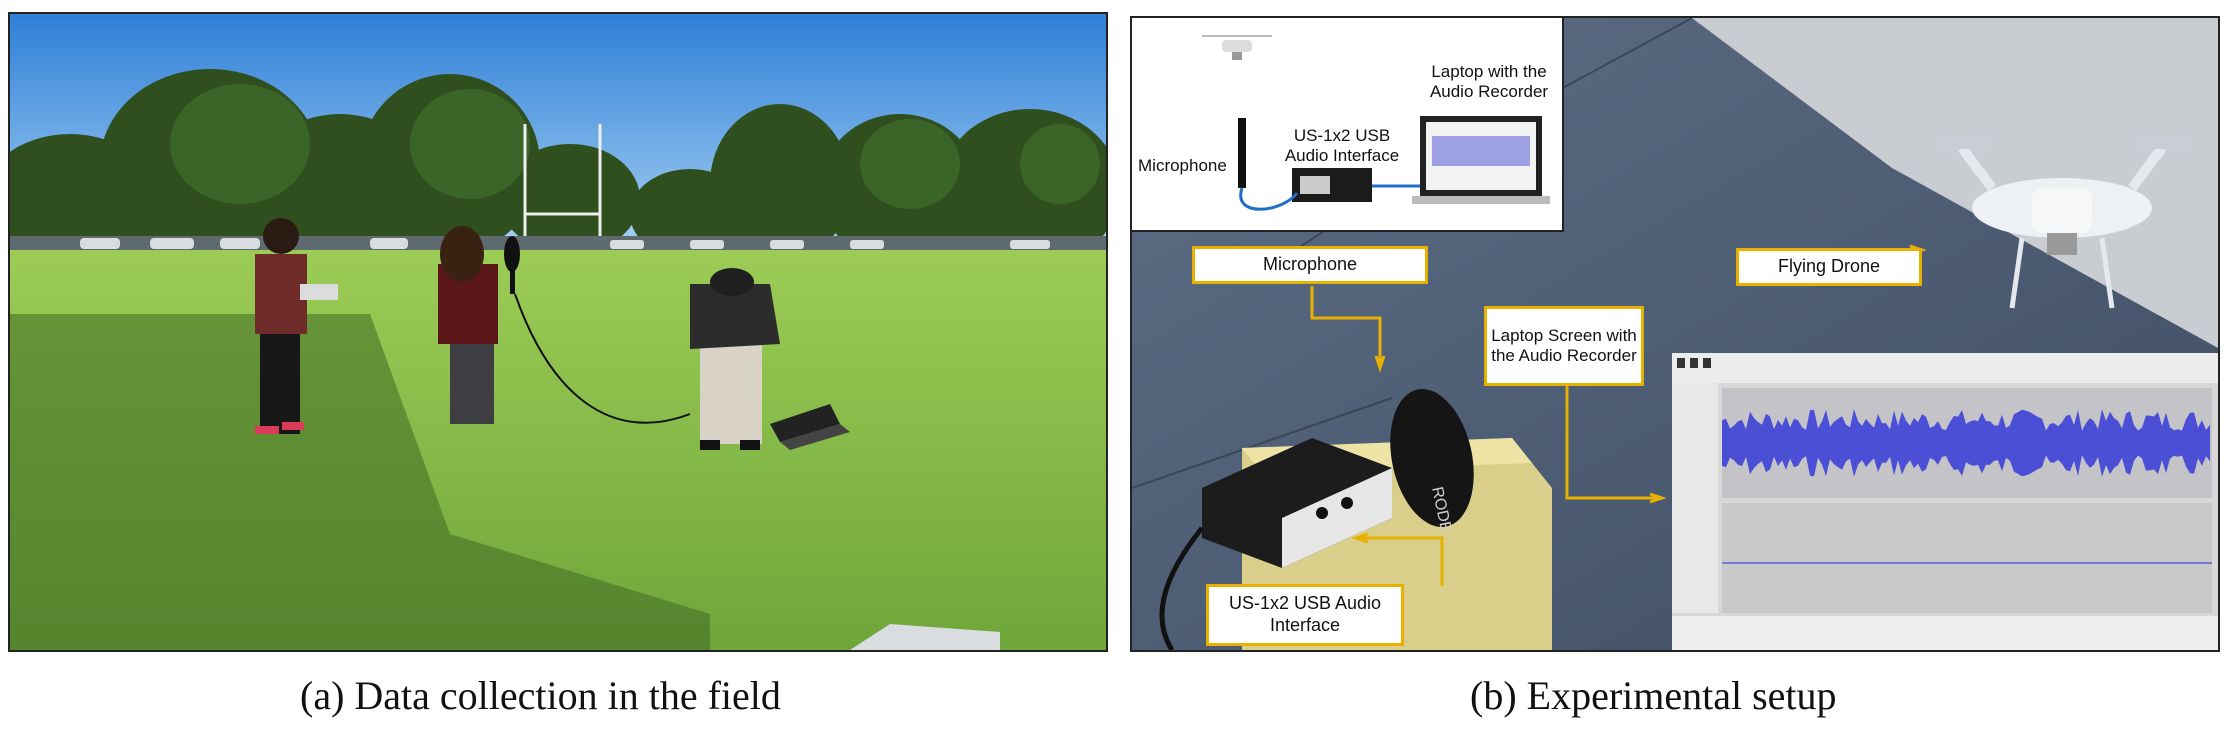 The width and height of the screenshot is (2230, 732). I want to click on sunlit-pavement, so click(1955, 183).